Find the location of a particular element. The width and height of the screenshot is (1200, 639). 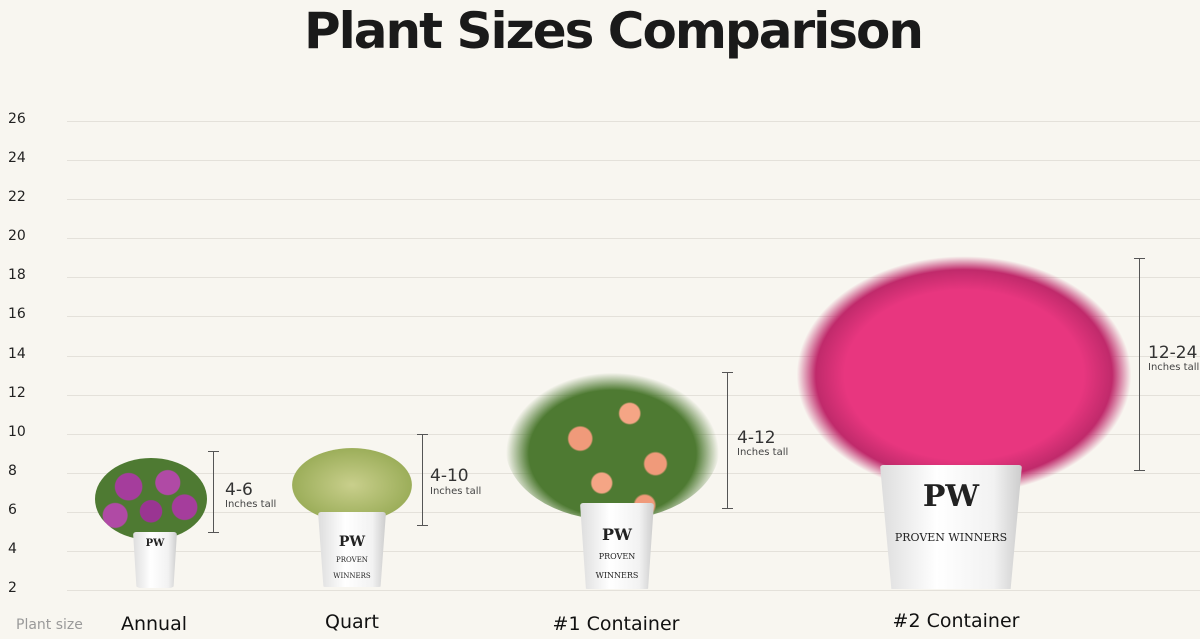

weigela-foliage is located at coordinates (964, 375).